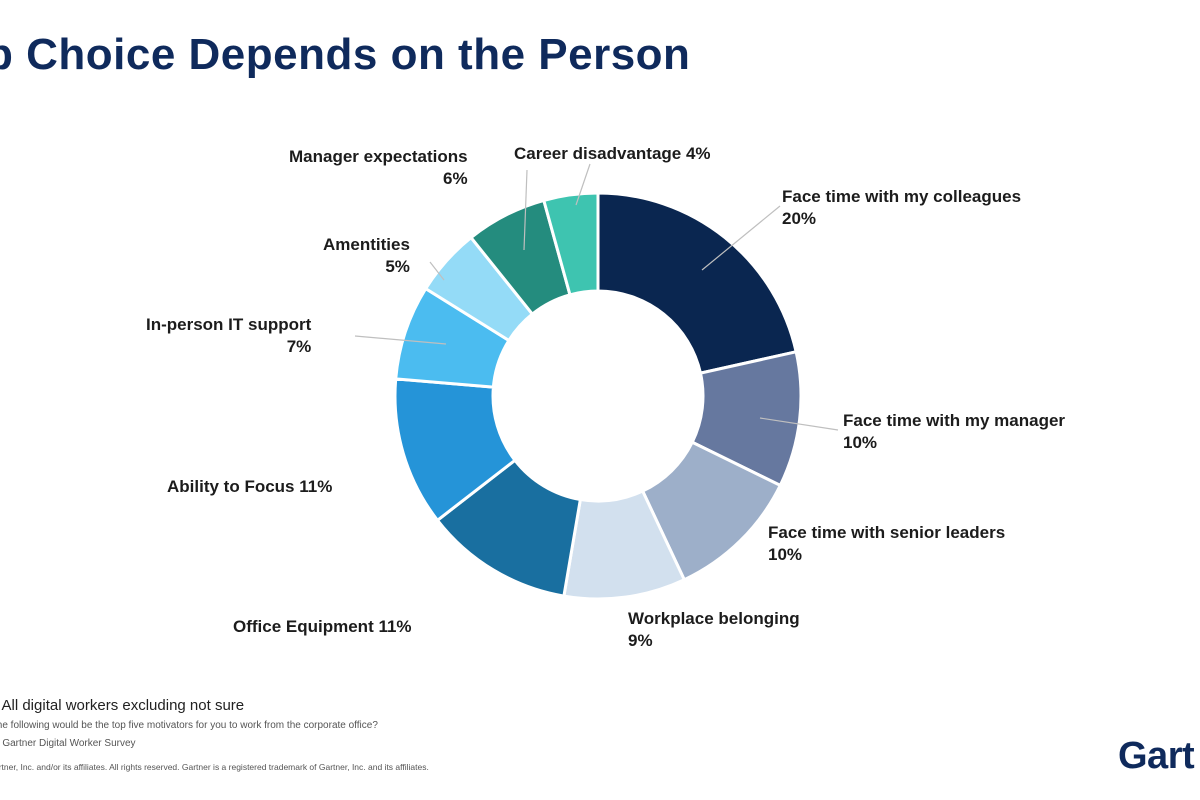  What do you see at coordinates (714, 629) in the screenshot?
I see `slice-label: Workplace belonging 9%` at bounding box center [714, 629].